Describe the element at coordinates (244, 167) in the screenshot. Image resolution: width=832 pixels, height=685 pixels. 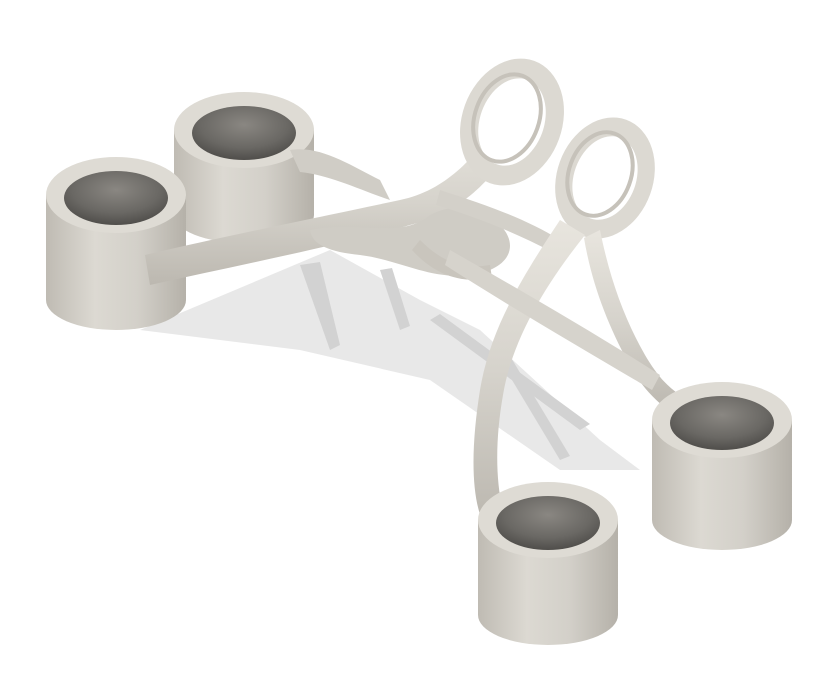
I see `cylinder-back-left` at that location.